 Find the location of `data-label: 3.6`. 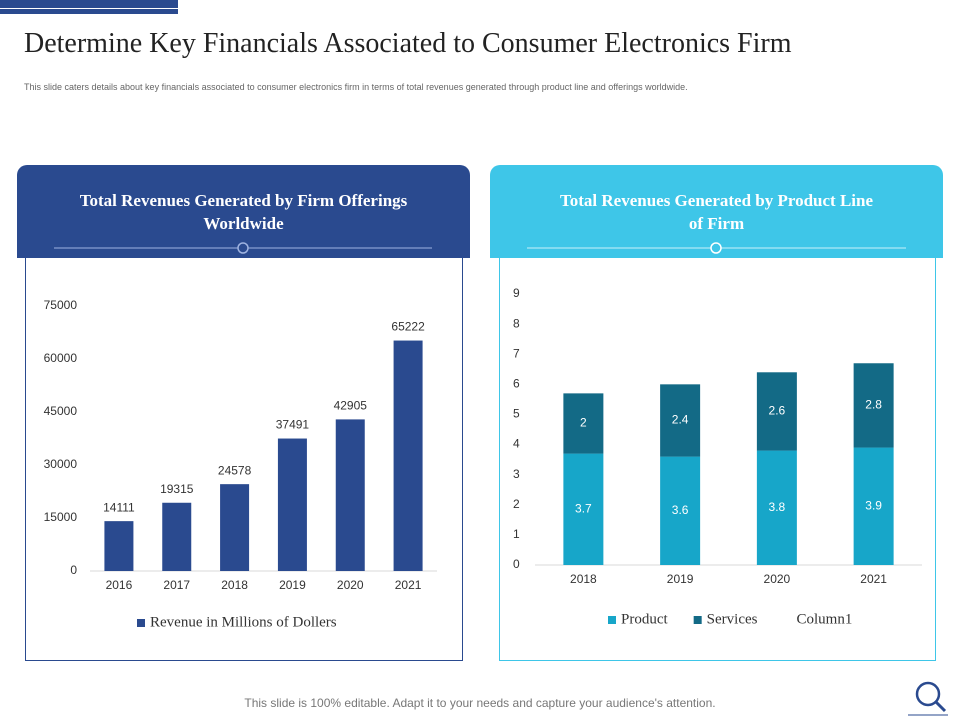

data-label: 3.6 is located at coordinates (680, 510).